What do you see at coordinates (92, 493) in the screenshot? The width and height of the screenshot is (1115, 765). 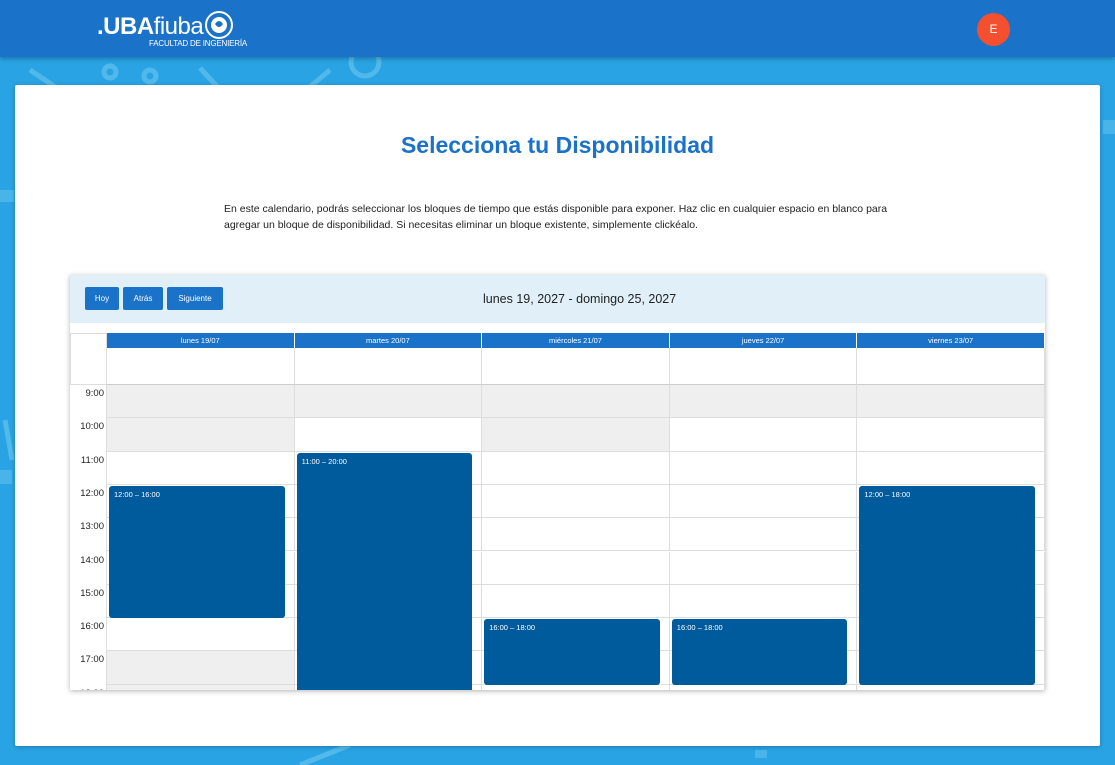 I see `time-label: 12:00` at bounding box center [92, 493].